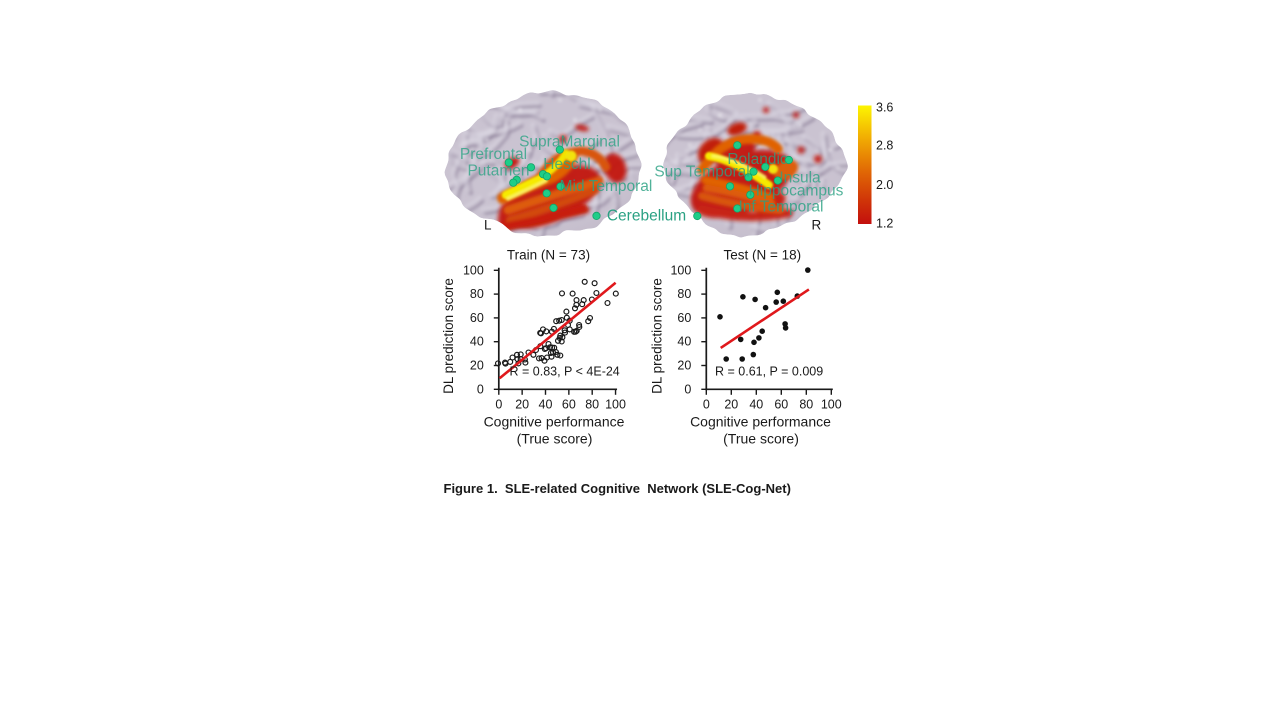 This screenshot has height=720, width=1280. Describe the element at coordinates (800, 178) in the screenshot. I see `svg-text: Insula` at that location.